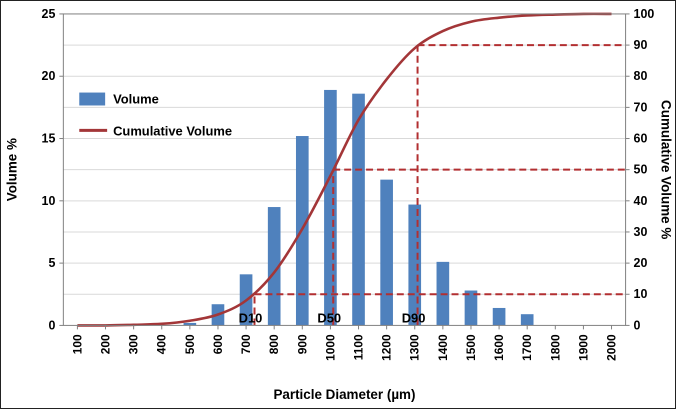 The height and width of the screenshot is (409, 676). I want to click on right-axis-title: Cumulative Volume %, so click(665, 169).